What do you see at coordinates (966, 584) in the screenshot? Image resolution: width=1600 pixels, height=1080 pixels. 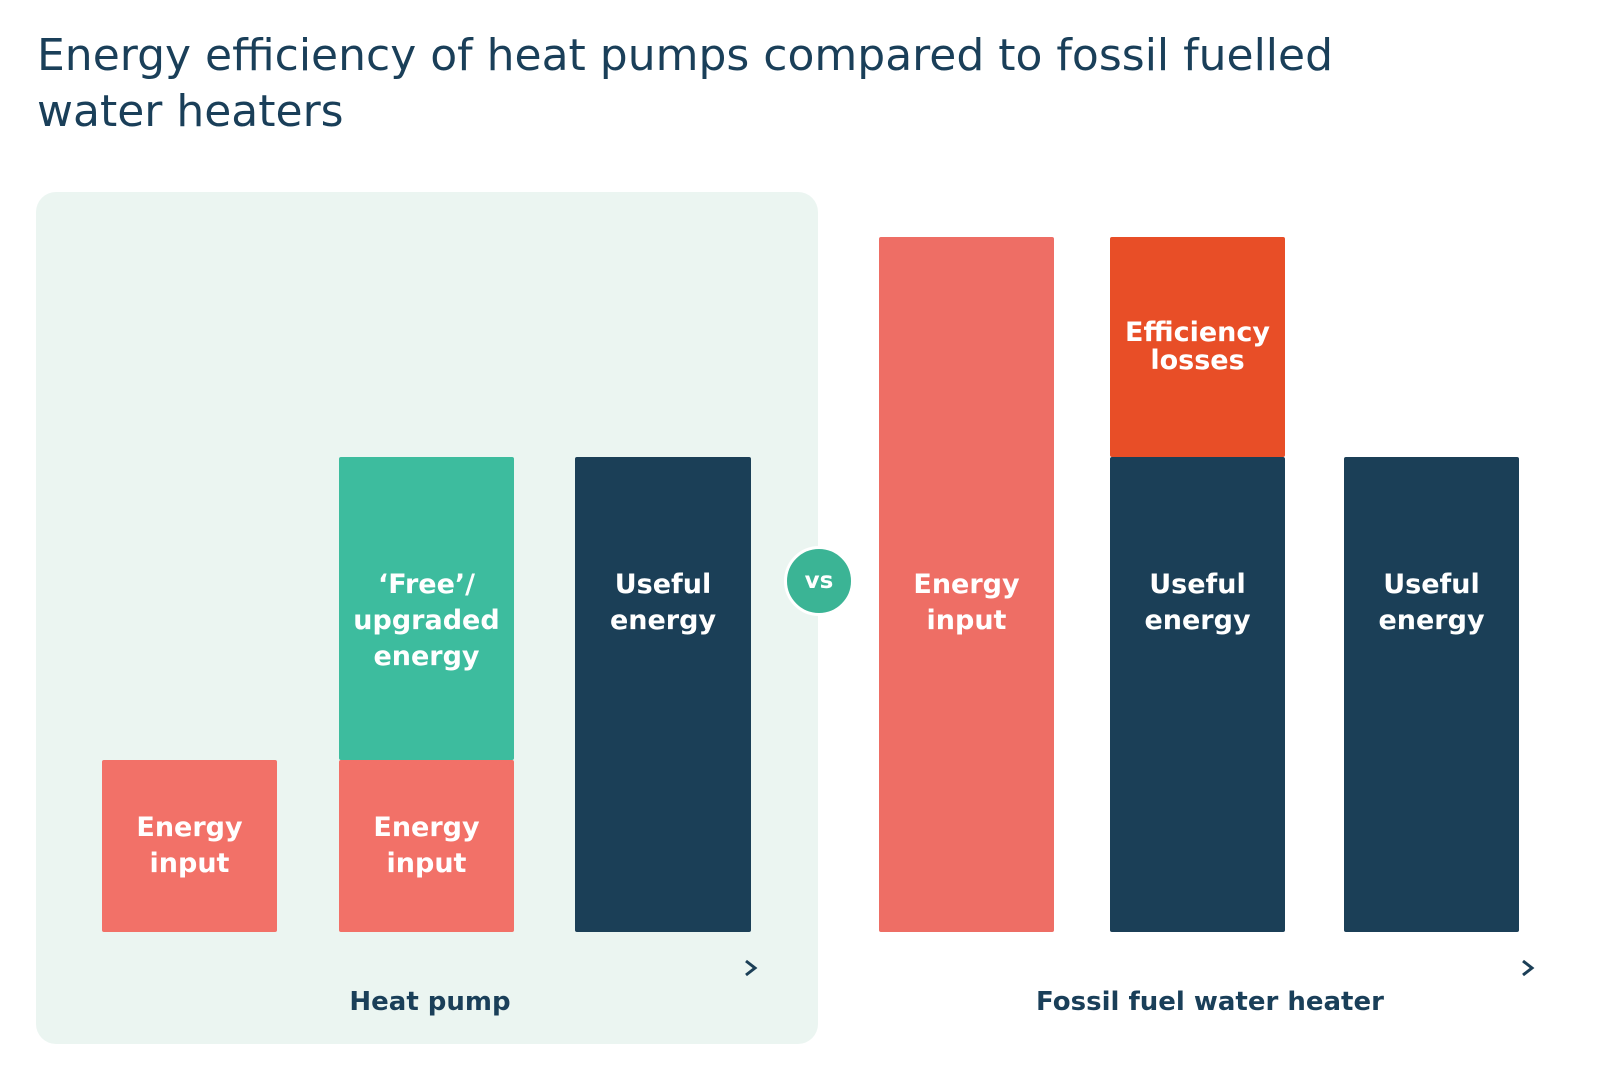 I see `fossil-energy-input-bar: Energy input` at bounding box center [966, 584].